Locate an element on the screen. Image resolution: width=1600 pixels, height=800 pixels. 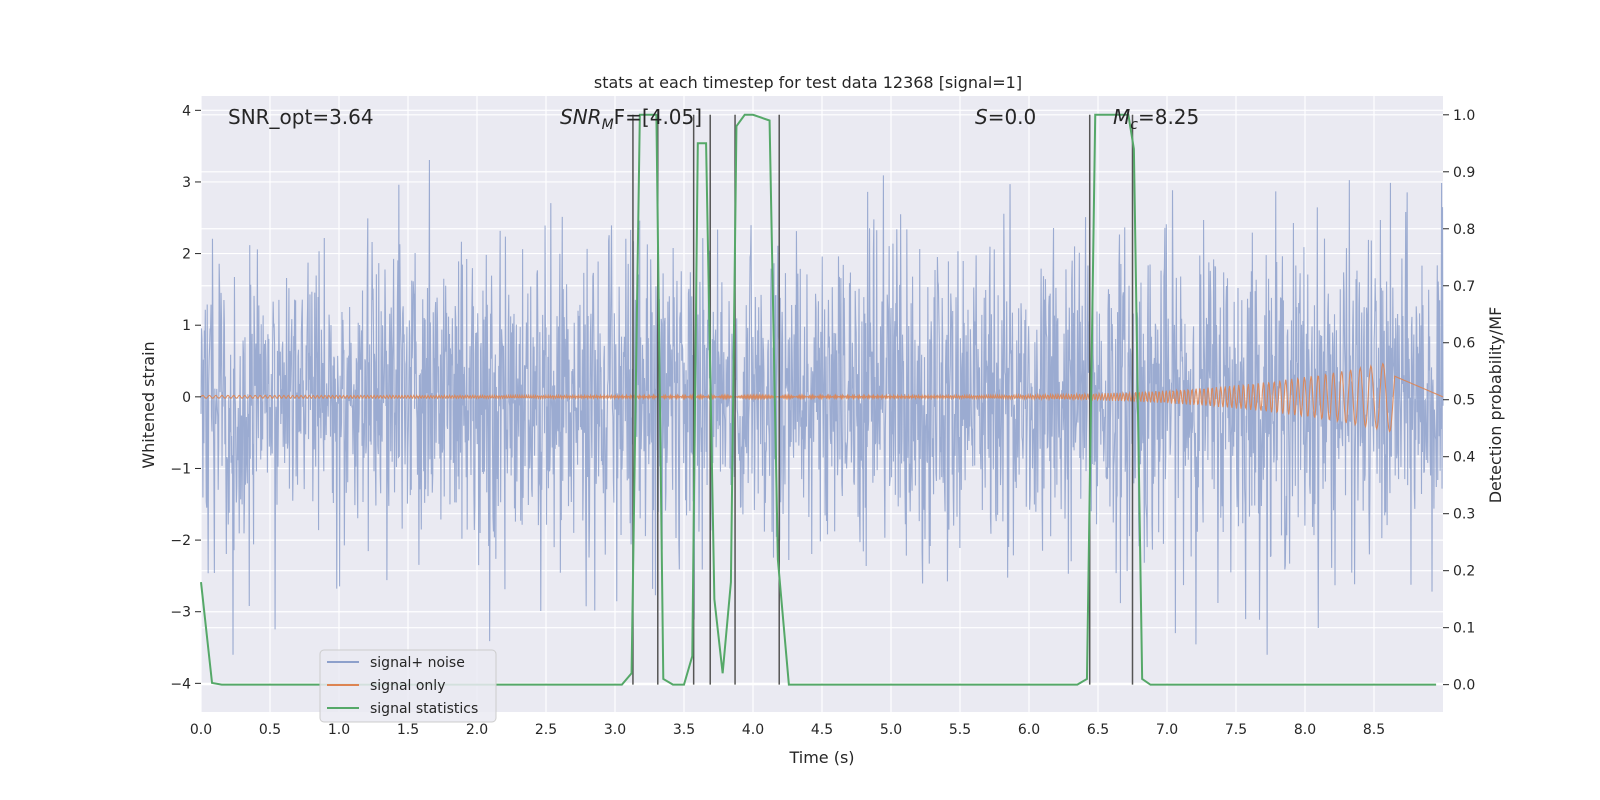
y-tick-label: −2 is located at coordinates (180, 541).